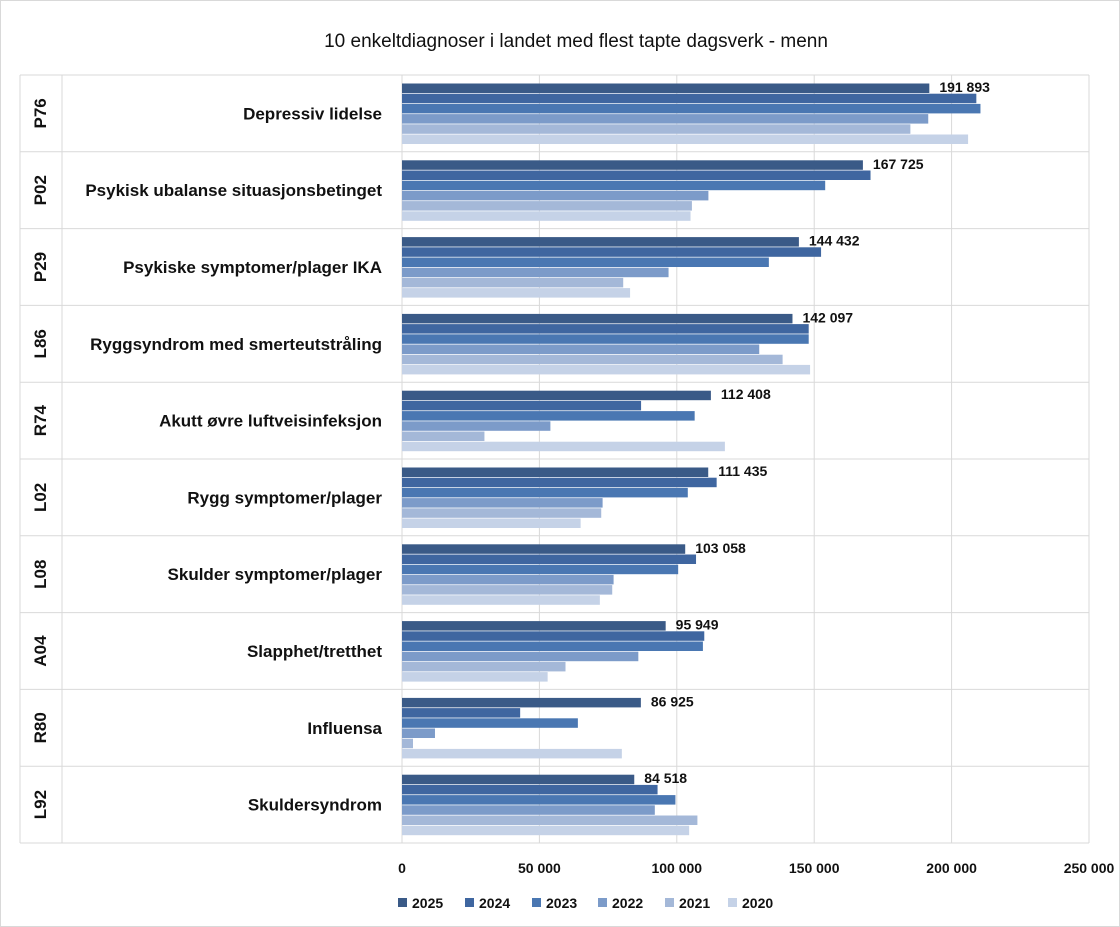 The width and height of the screenshot is (1120, 927). I want to click on category-code: R80, so click(40, 727).